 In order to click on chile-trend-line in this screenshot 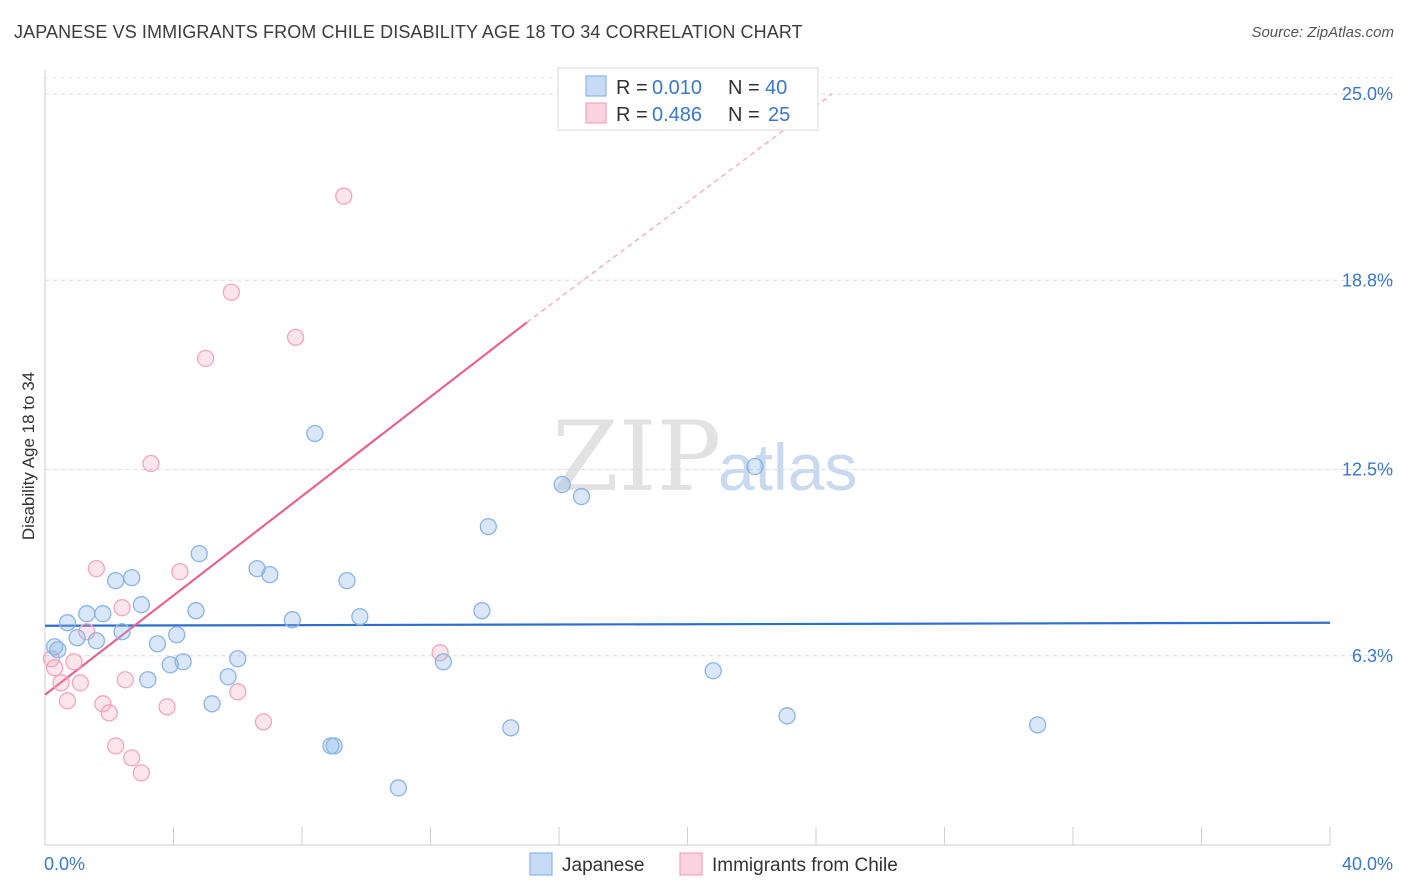, I will do `click(286, 508)`.